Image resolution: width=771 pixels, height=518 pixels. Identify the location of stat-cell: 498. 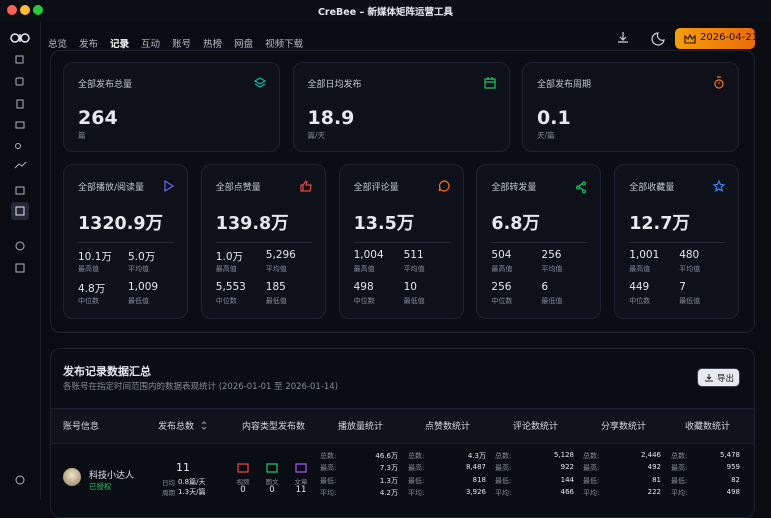
(733, 491).